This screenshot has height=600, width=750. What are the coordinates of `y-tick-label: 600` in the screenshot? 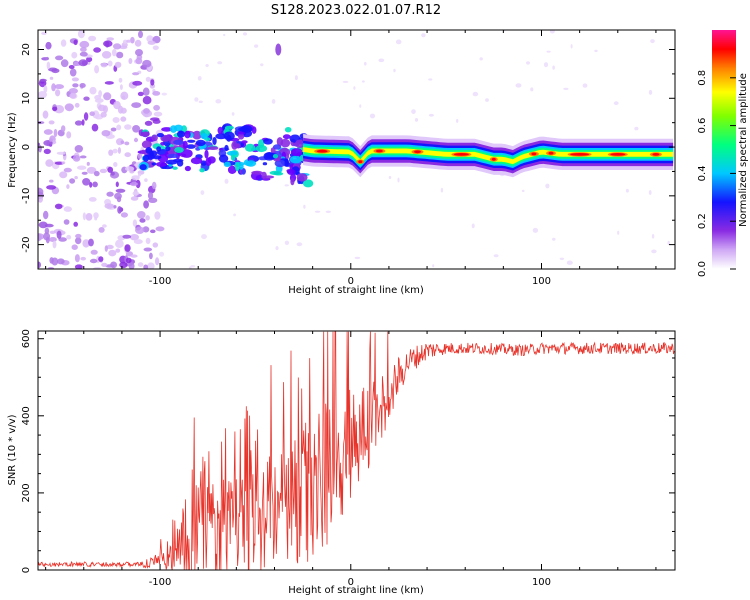 It's located at (26, 338).